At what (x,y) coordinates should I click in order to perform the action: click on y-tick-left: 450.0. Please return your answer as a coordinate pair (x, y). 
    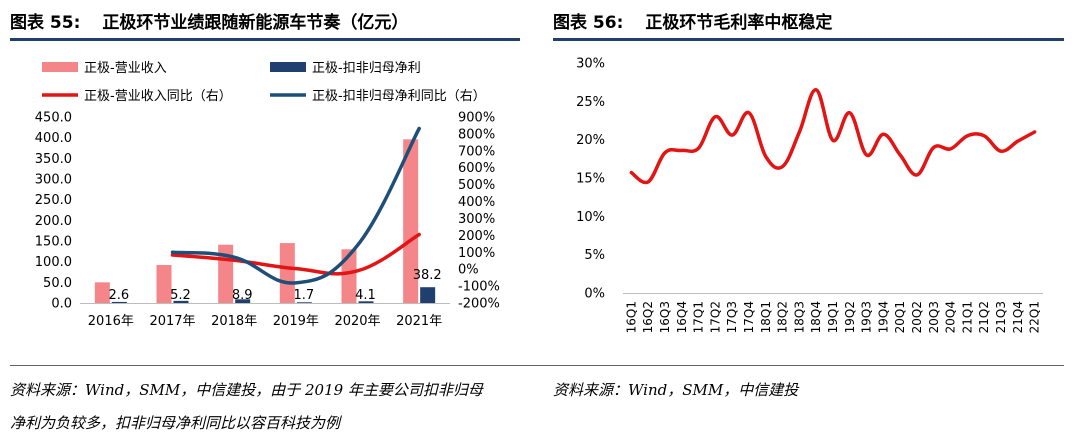
    Looking at the image, I should click on (53, 118).